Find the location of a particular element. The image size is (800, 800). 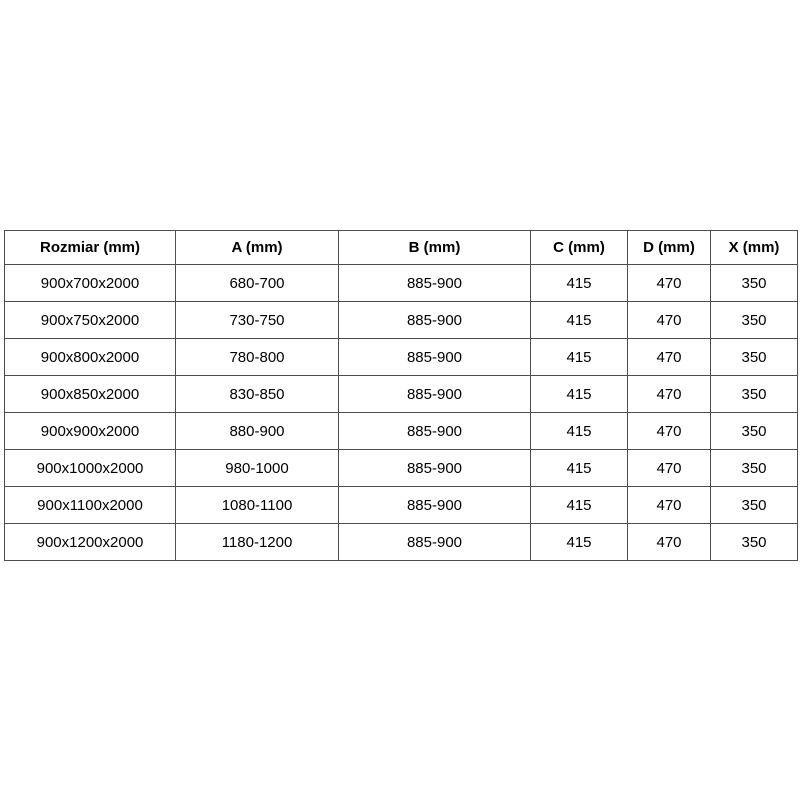

table-row: 900x800x2000 780-800 885-900 415 470 350 is located at coordinates (401, 357).